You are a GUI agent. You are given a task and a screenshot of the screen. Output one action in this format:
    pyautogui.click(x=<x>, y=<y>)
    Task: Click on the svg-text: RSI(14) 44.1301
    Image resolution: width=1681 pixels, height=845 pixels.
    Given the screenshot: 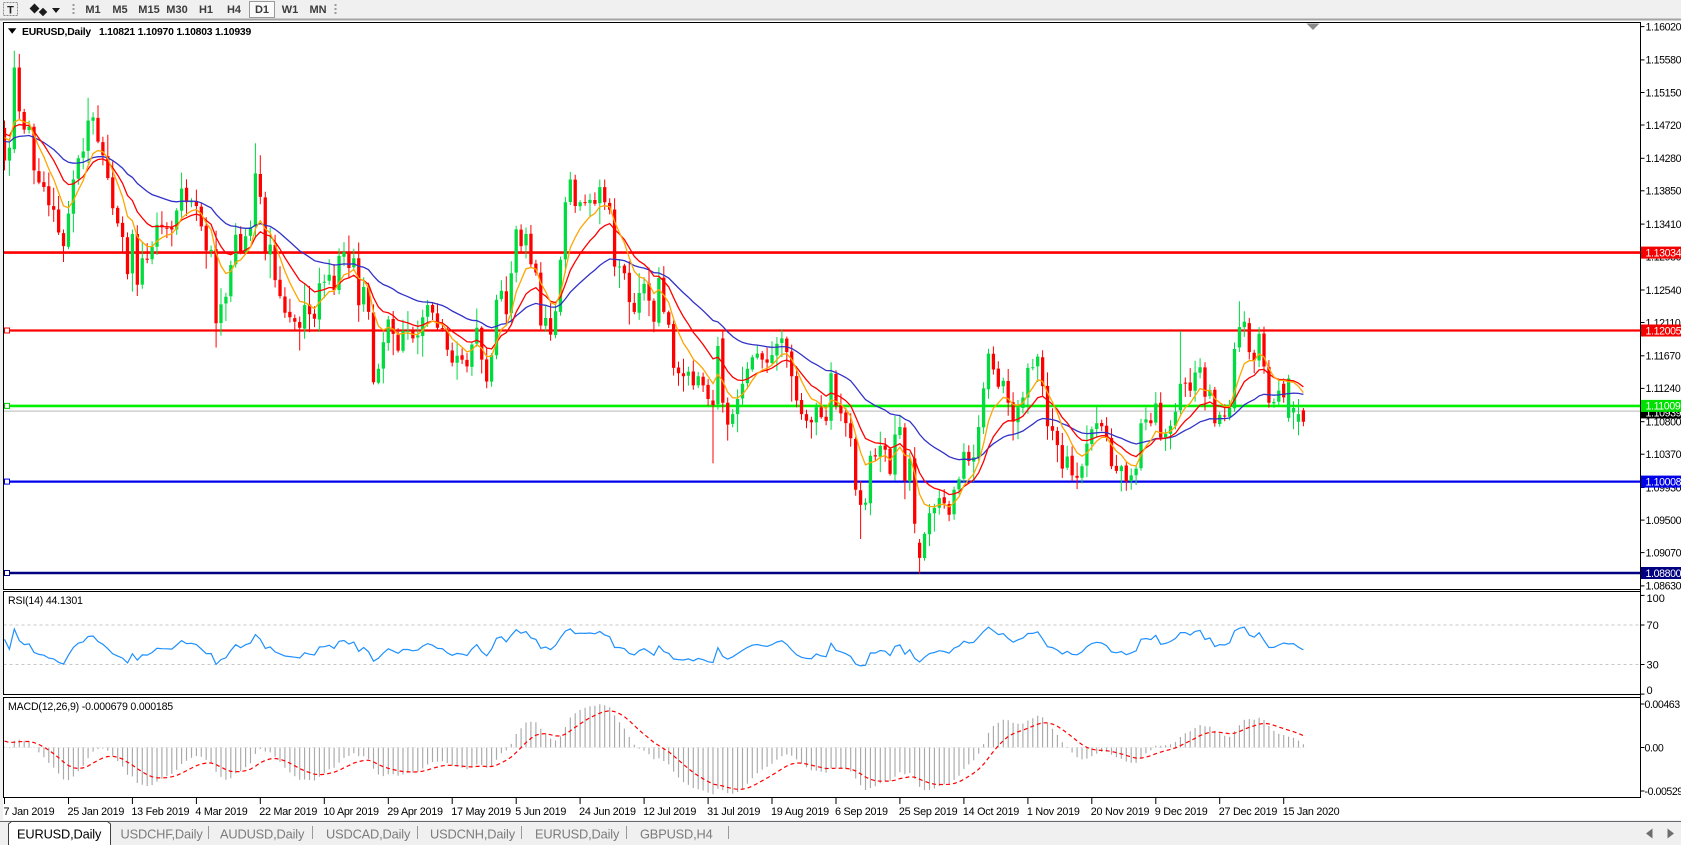 What is the action you would take?
    pyautogui.click(x=45, y=601)
    